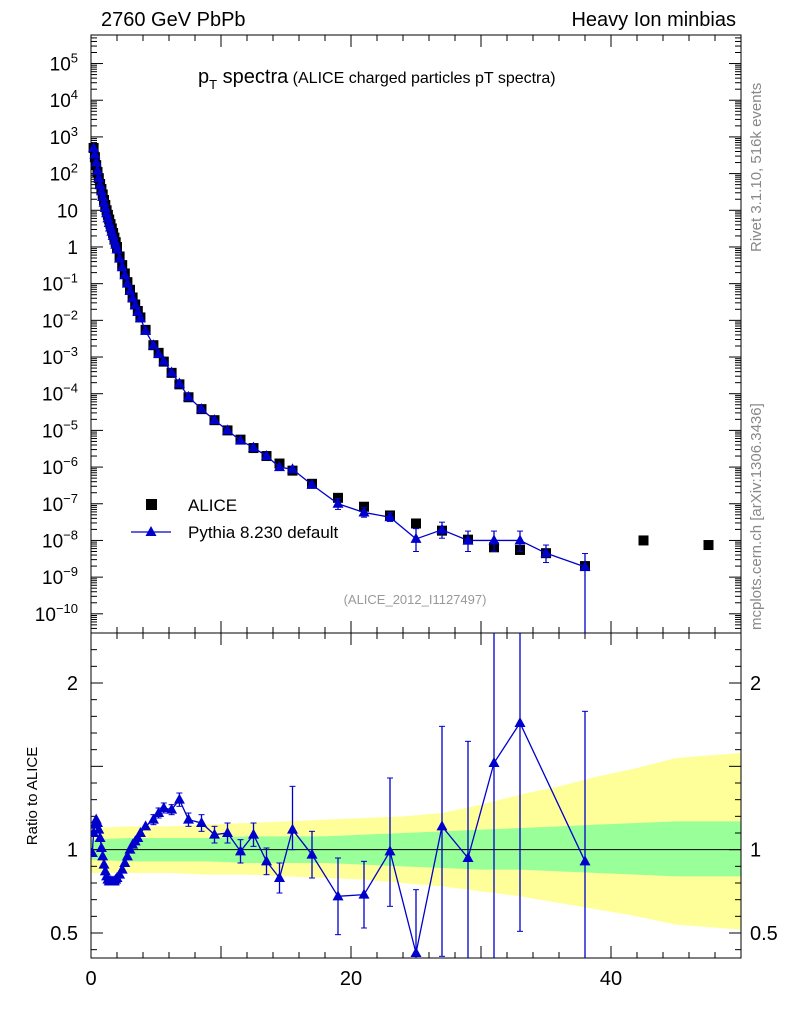  I want to click on ratio-y-tick-label: 0.5, so click(64, 934).